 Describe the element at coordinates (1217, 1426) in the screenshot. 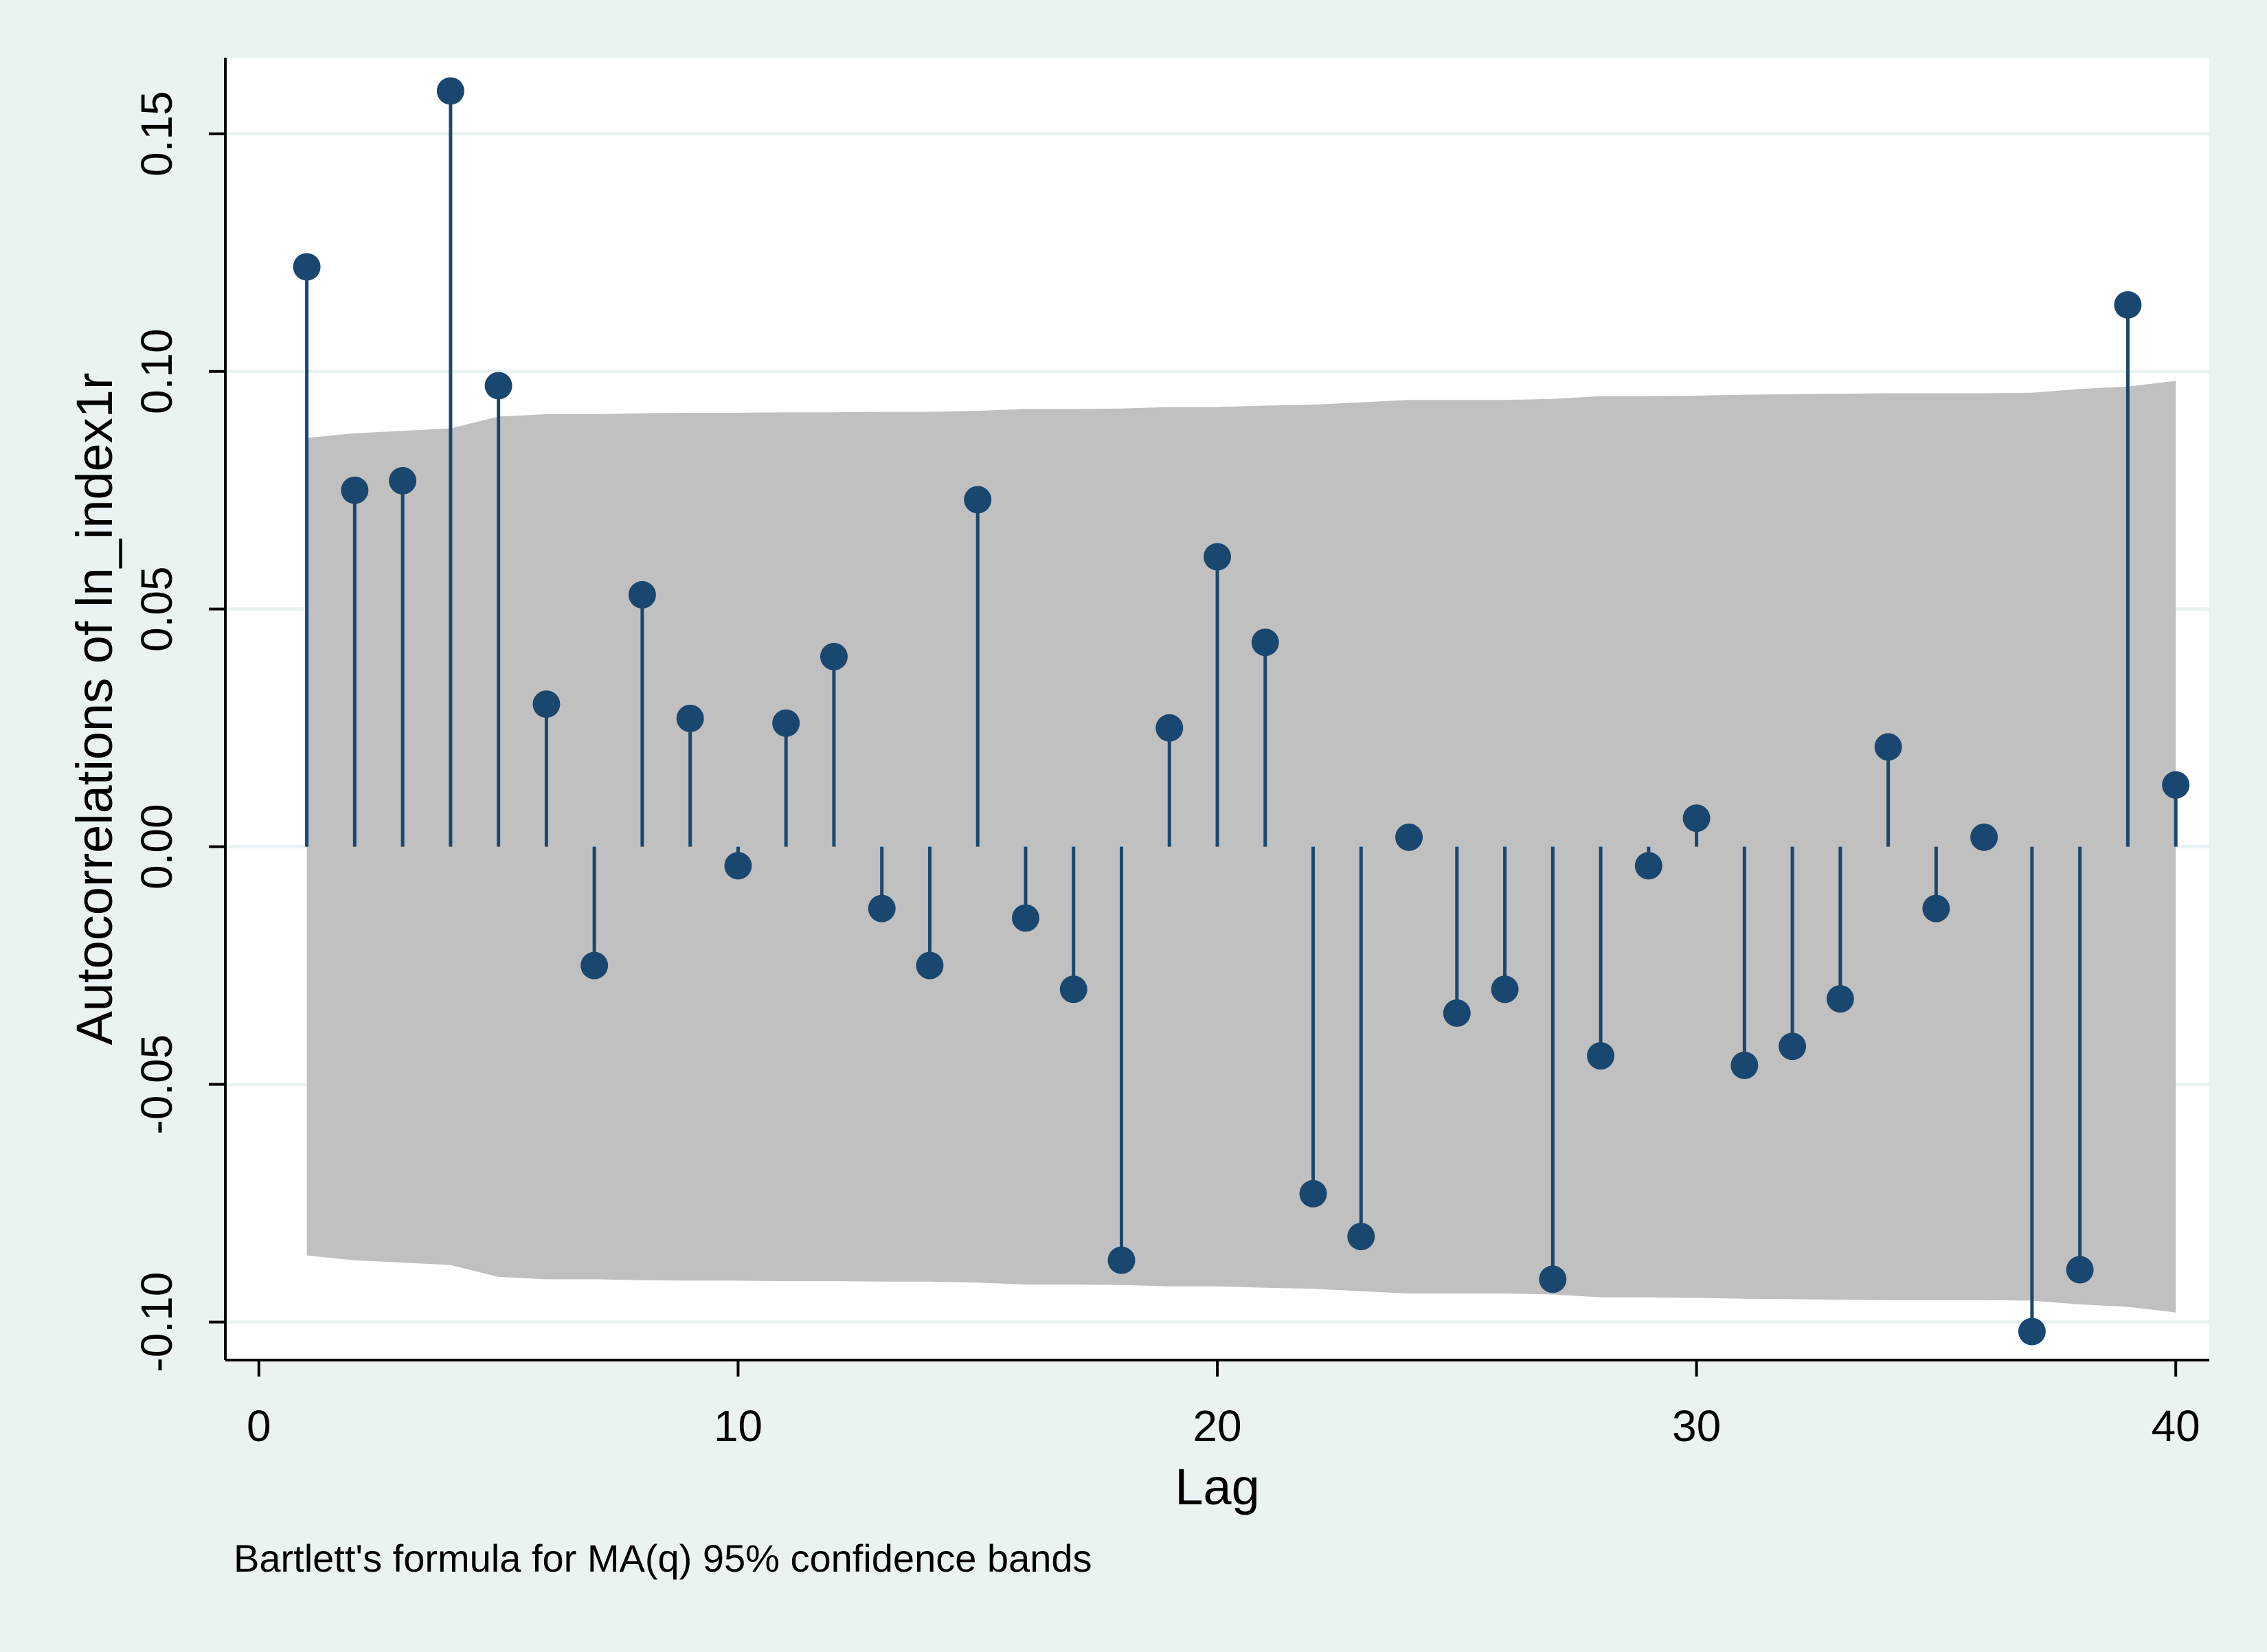

I see `x-tick-label: 20` at that location.